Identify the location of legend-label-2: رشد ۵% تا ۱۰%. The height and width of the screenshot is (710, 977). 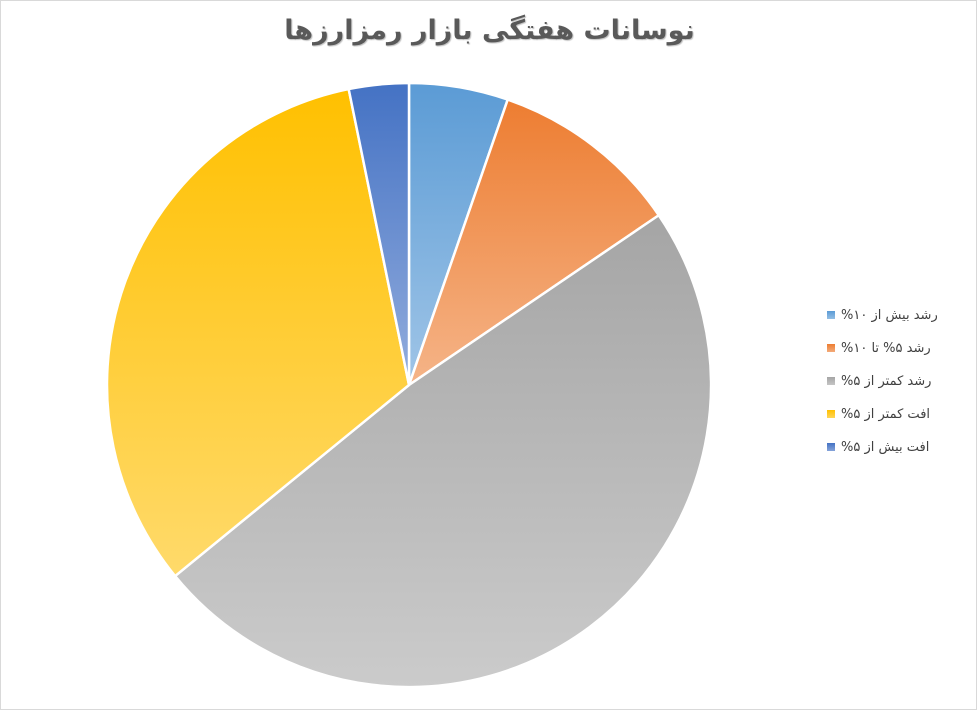
(886, 348).